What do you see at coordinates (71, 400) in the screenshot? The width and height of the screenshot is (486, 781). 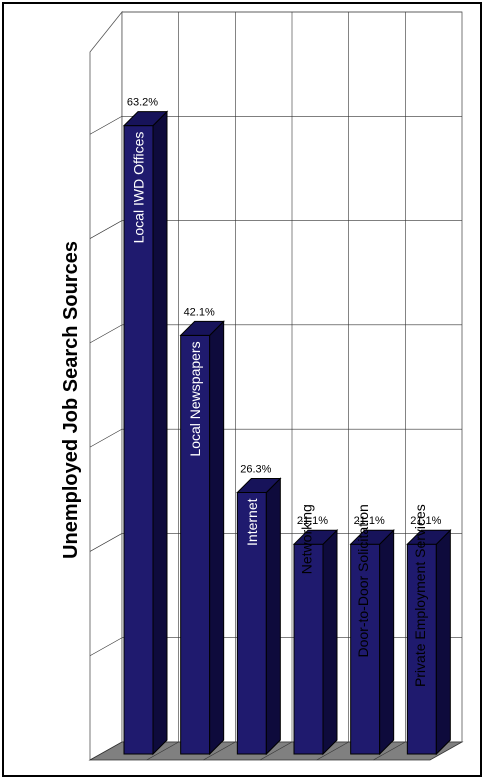 I see `chart-title: Unemployed Job Search Sources` at bounding box center [71, 400].